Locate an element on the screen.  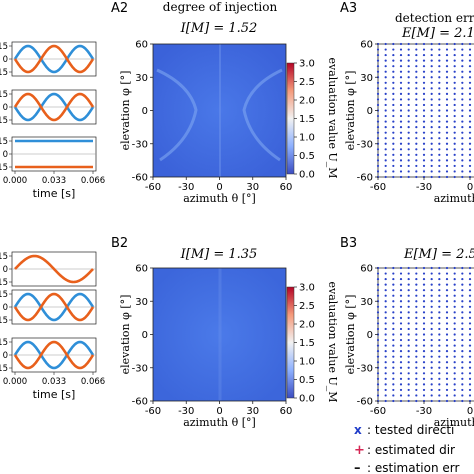
colorbar-tick-label: 1.5 is located at coordinates (307, 343).